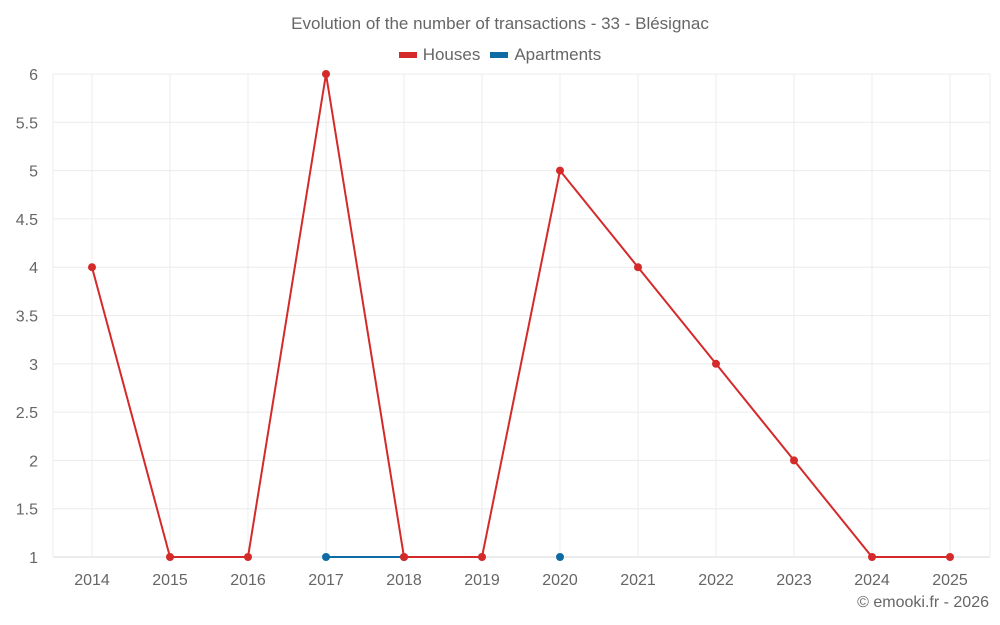 This screenshot has width=1000, height=625. Describe the element at coordinates (27, 413) in the screenshot. I see `y-tick-label: 2.5` at that location.